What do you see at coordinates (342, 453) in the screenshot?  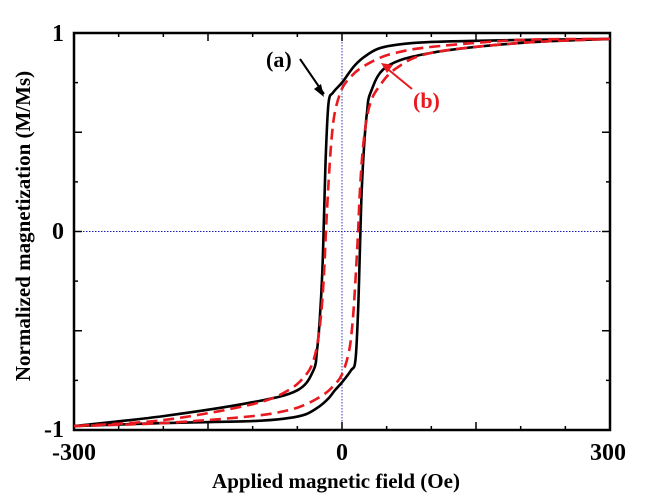 I see `x-tick-label-zero: 0` at bounding box center [342, 453].